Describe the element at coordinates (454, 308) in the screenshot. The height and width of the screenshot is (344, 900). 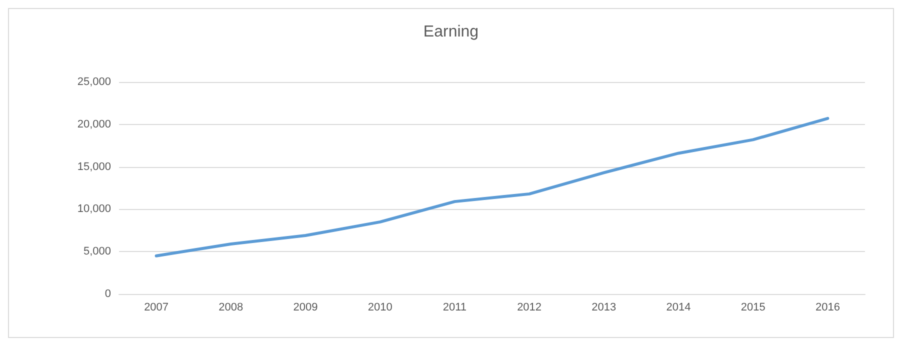
I see `x-tick-label: 2011` at that location.